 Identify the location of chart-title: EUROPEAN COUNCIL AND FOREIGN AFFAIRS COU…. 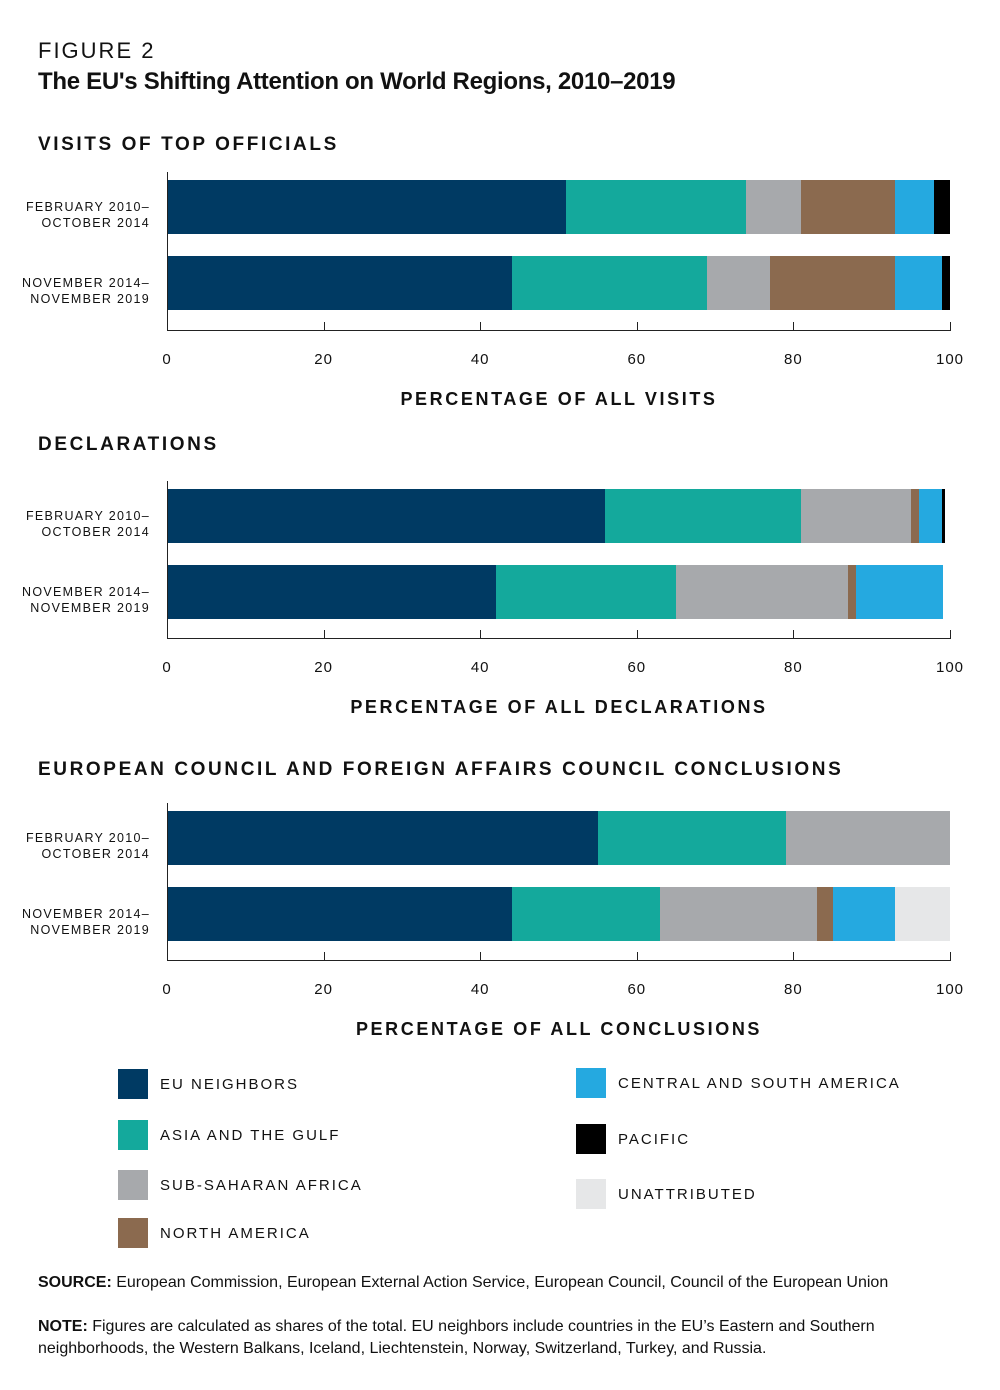
(441, 769).